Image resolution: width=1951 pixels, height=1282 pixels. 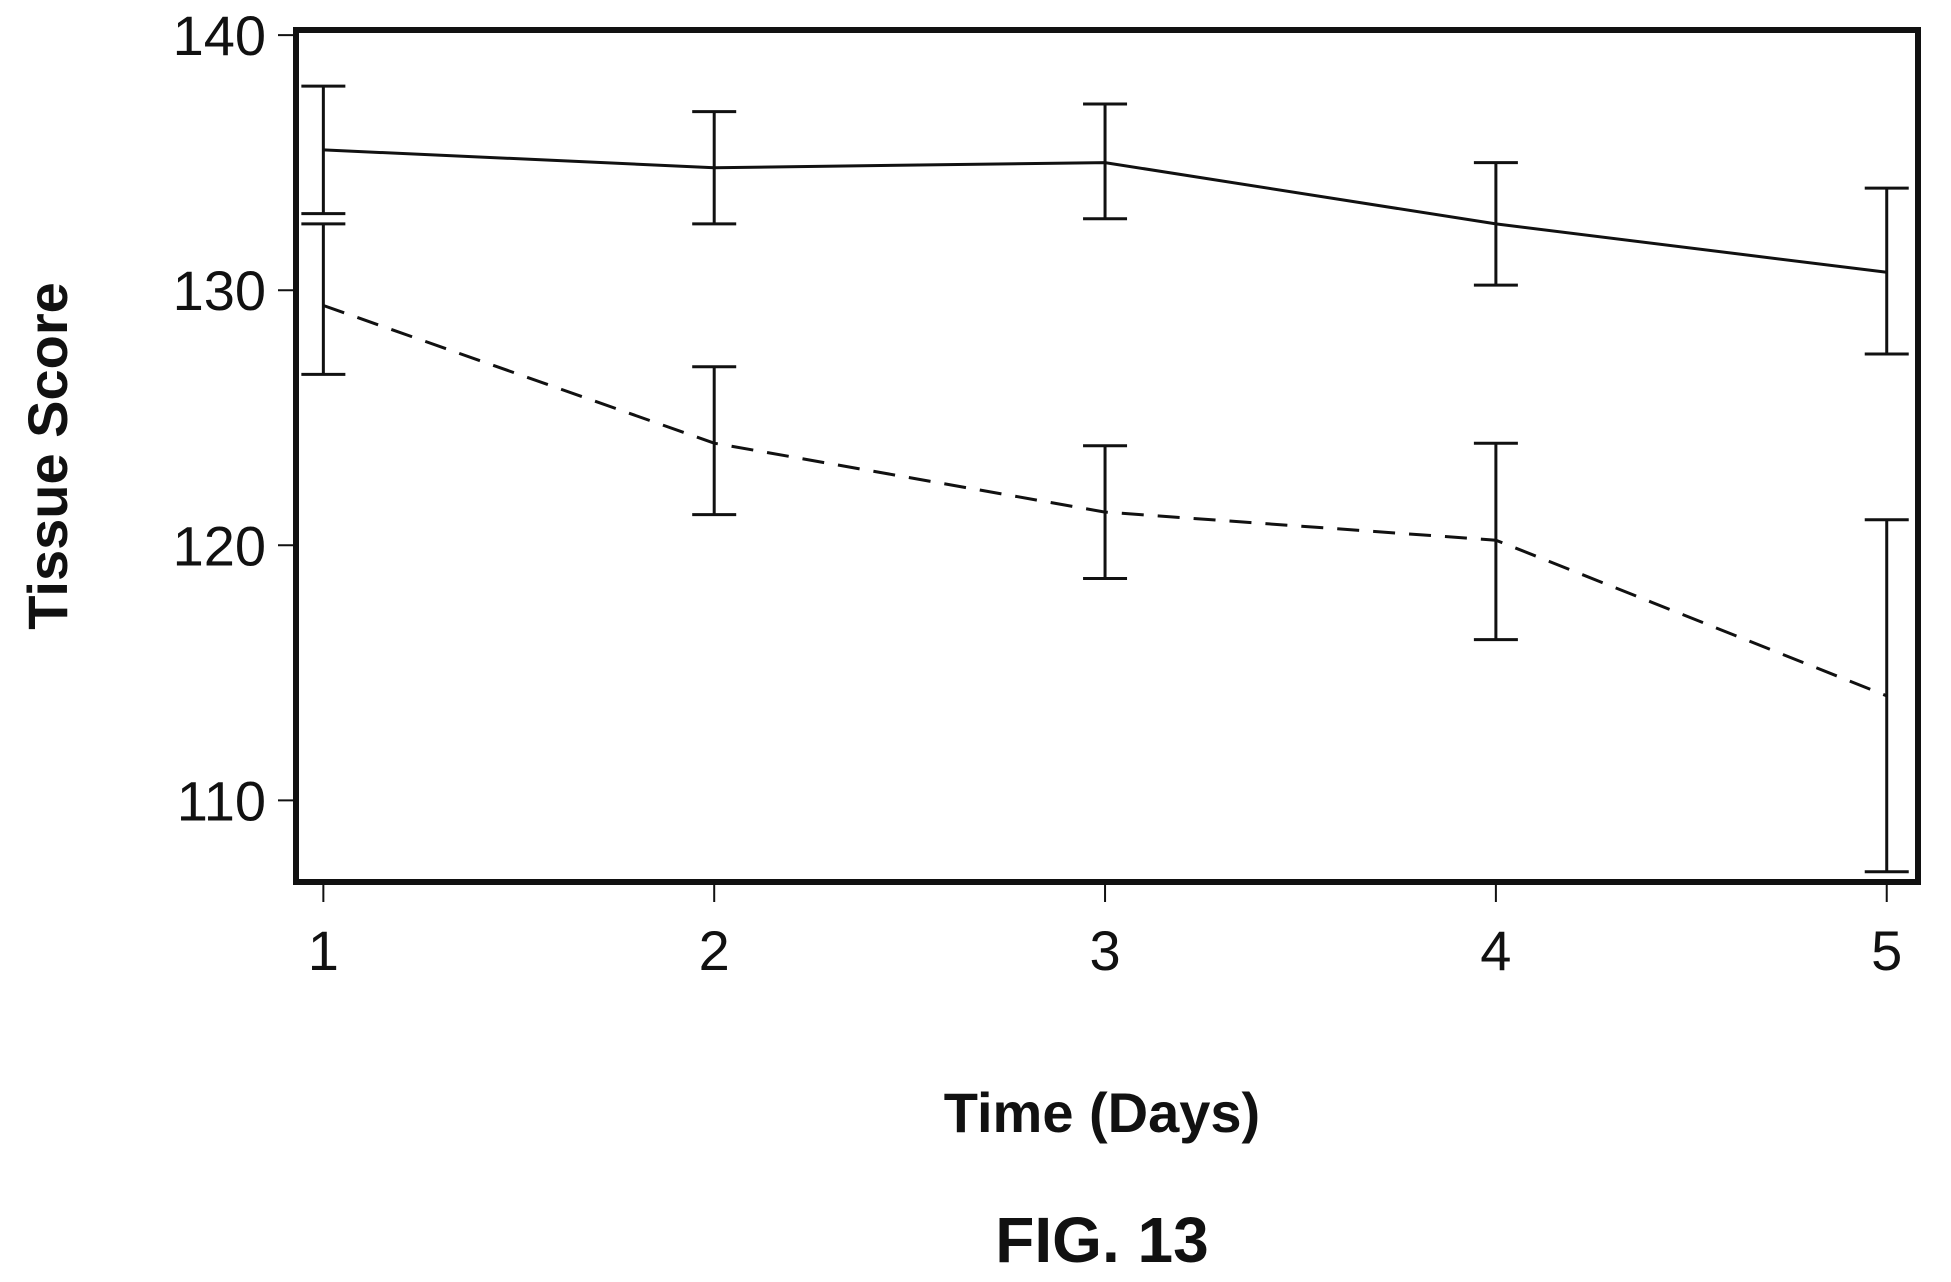 I want to click on x-tick-label: 3, so click(x=1104, y=950).